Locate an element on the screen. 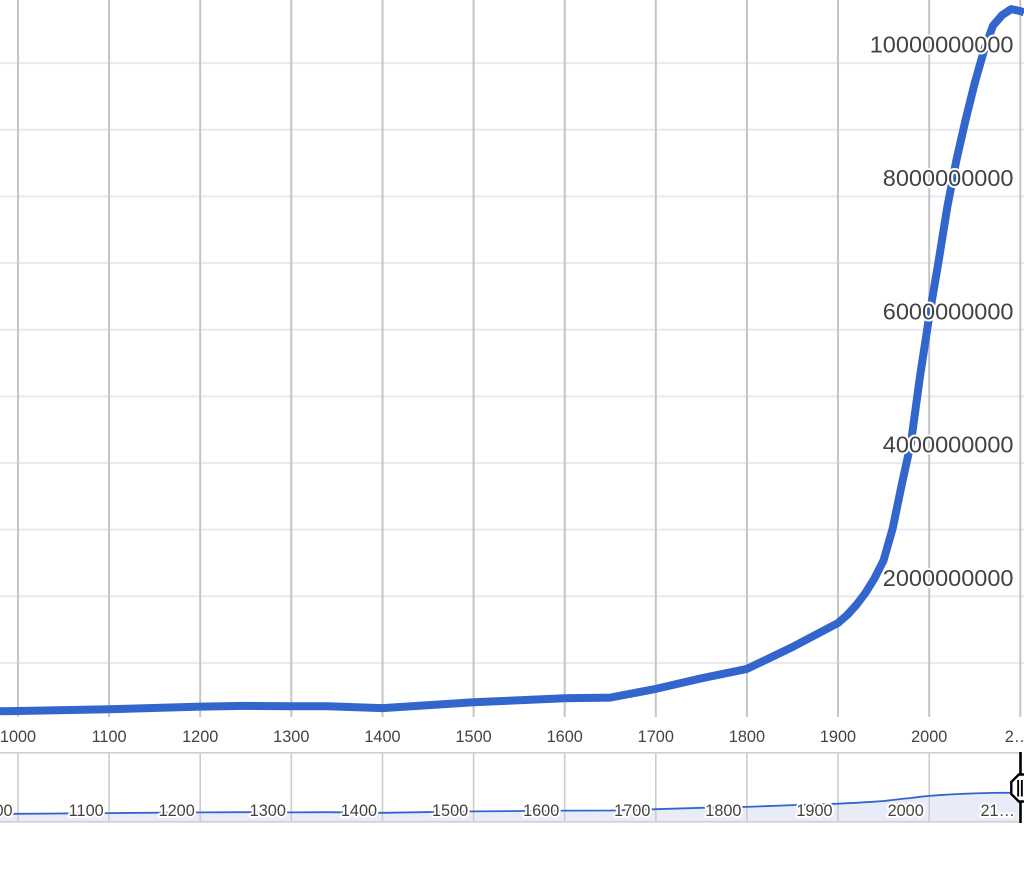 The height and width of the screenshot is (880, 1024). svg-text: 6000000000 is located at coordinates (948, 311).